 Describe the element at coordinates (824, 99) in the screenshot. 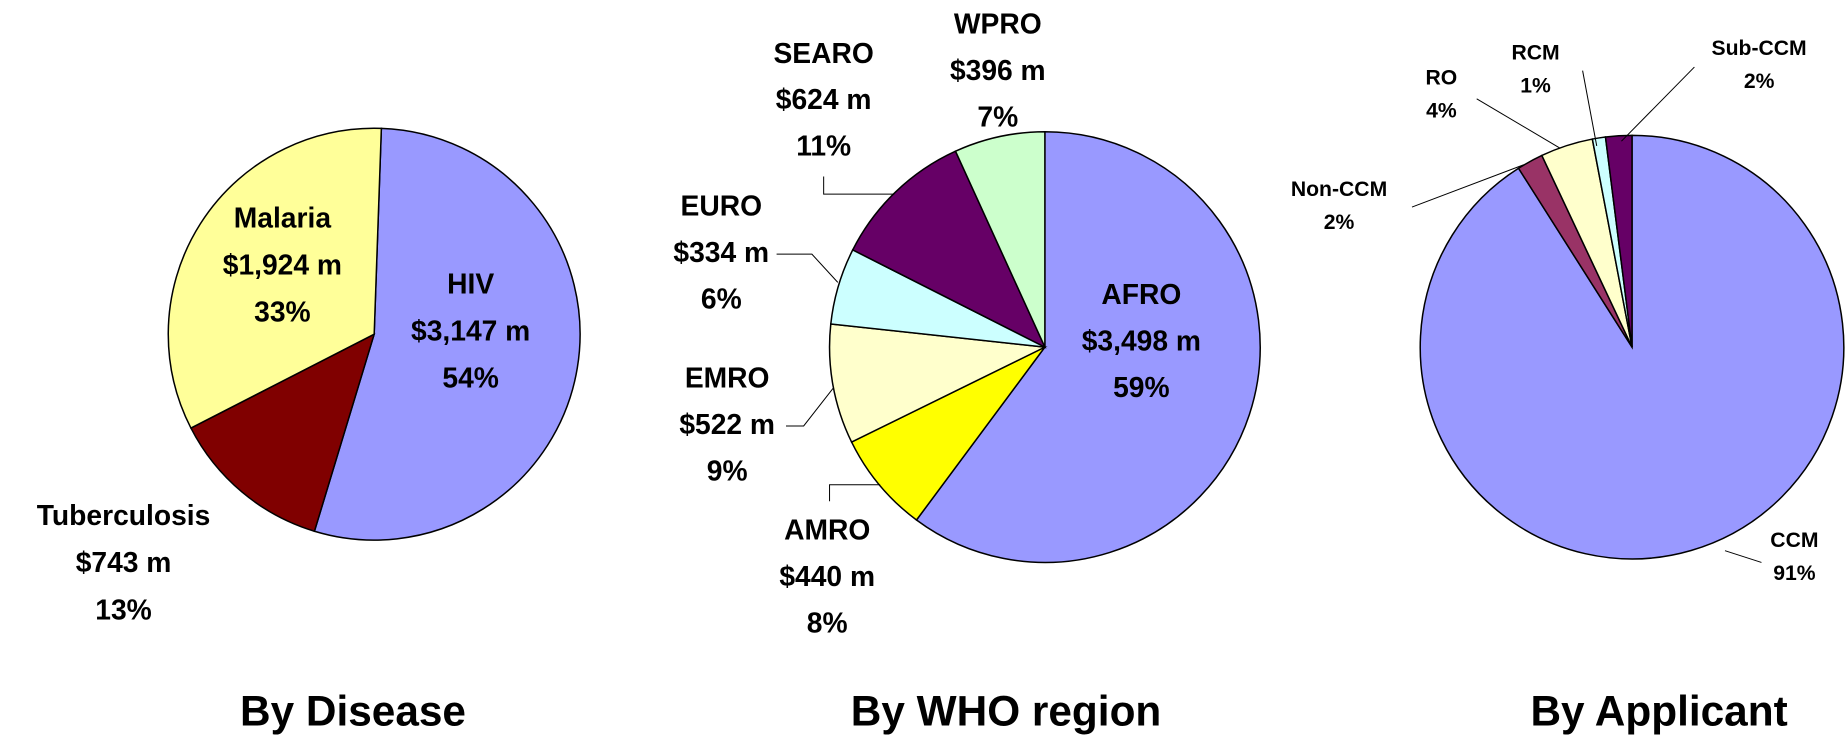

I see `value-label: $624 m` at that location.